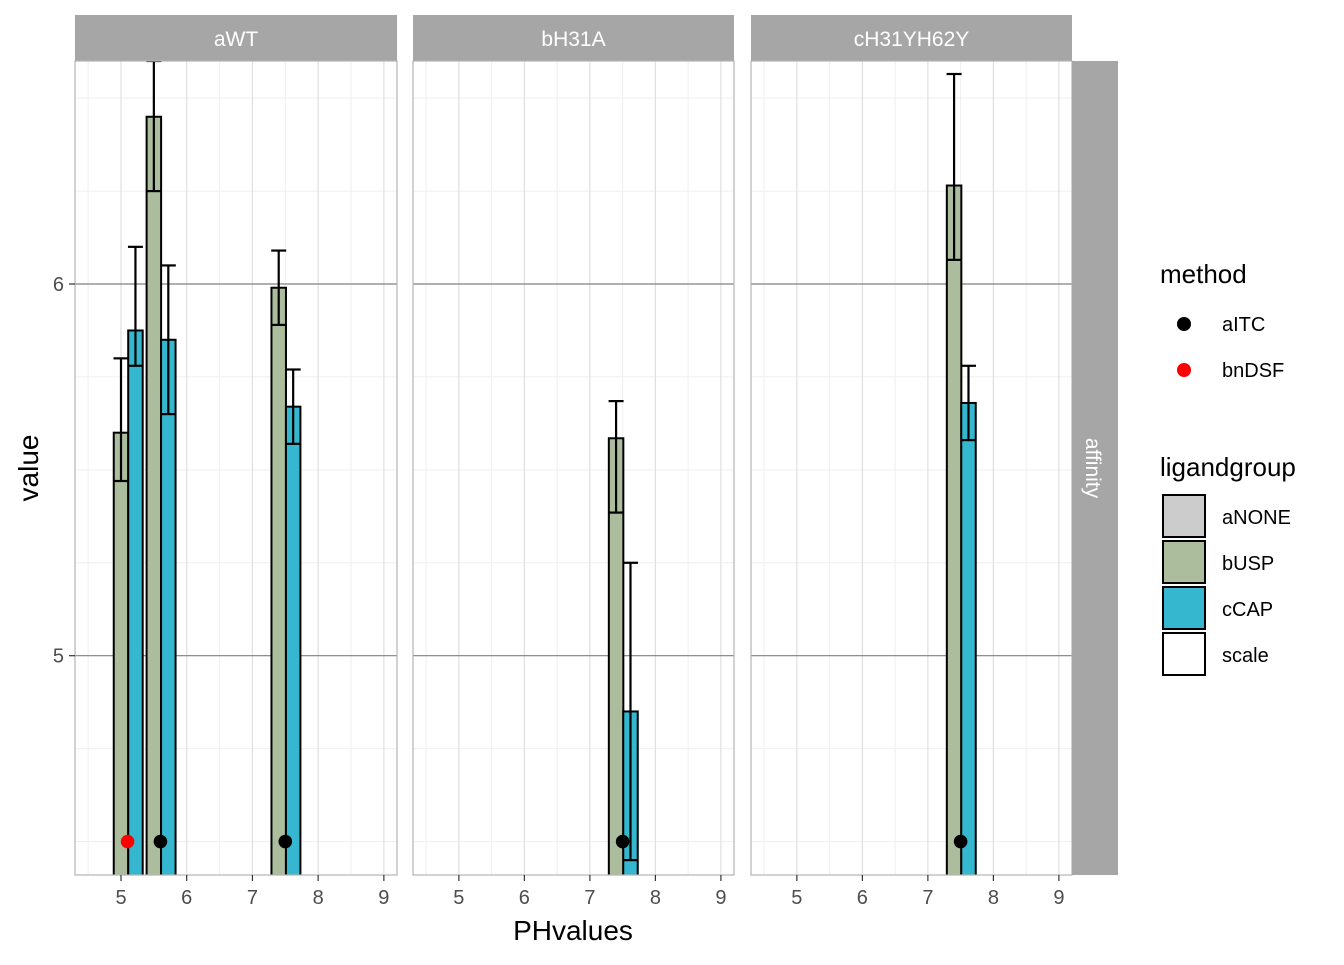 This screenshot has height=965, width=1344. I want to click on legend-ligand-items: aNONE bUSP cCAP scale, so click(1226, 585).